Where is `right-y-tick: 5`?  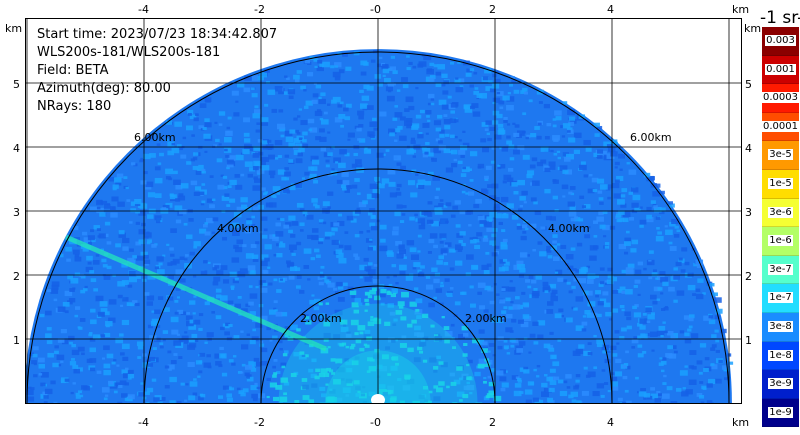 right-y-tick: 5 is located at coordinates (748, 84).